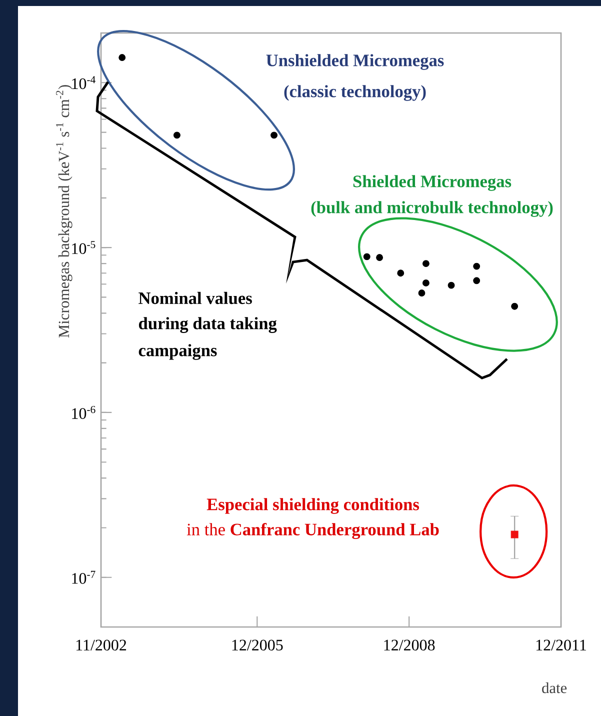 Image resolution: width=601 pixels, height=716 pixels. What do you see at coordinates (84, 412) in the screenshot?
I see `y-tick-label: 10$^{-6}$` at bounding box center [84, 412].